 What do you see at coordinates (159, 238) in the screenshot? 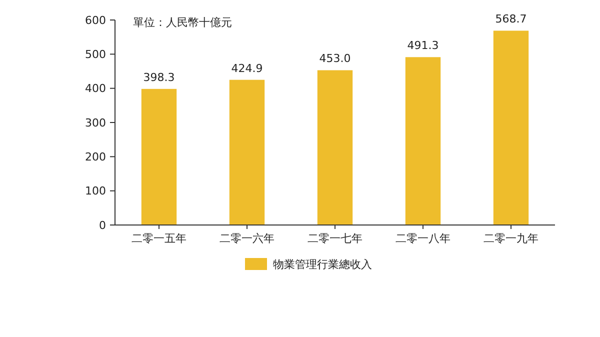
I see `x-tick-label: 二零一五年` at bounding box center [159, 238].